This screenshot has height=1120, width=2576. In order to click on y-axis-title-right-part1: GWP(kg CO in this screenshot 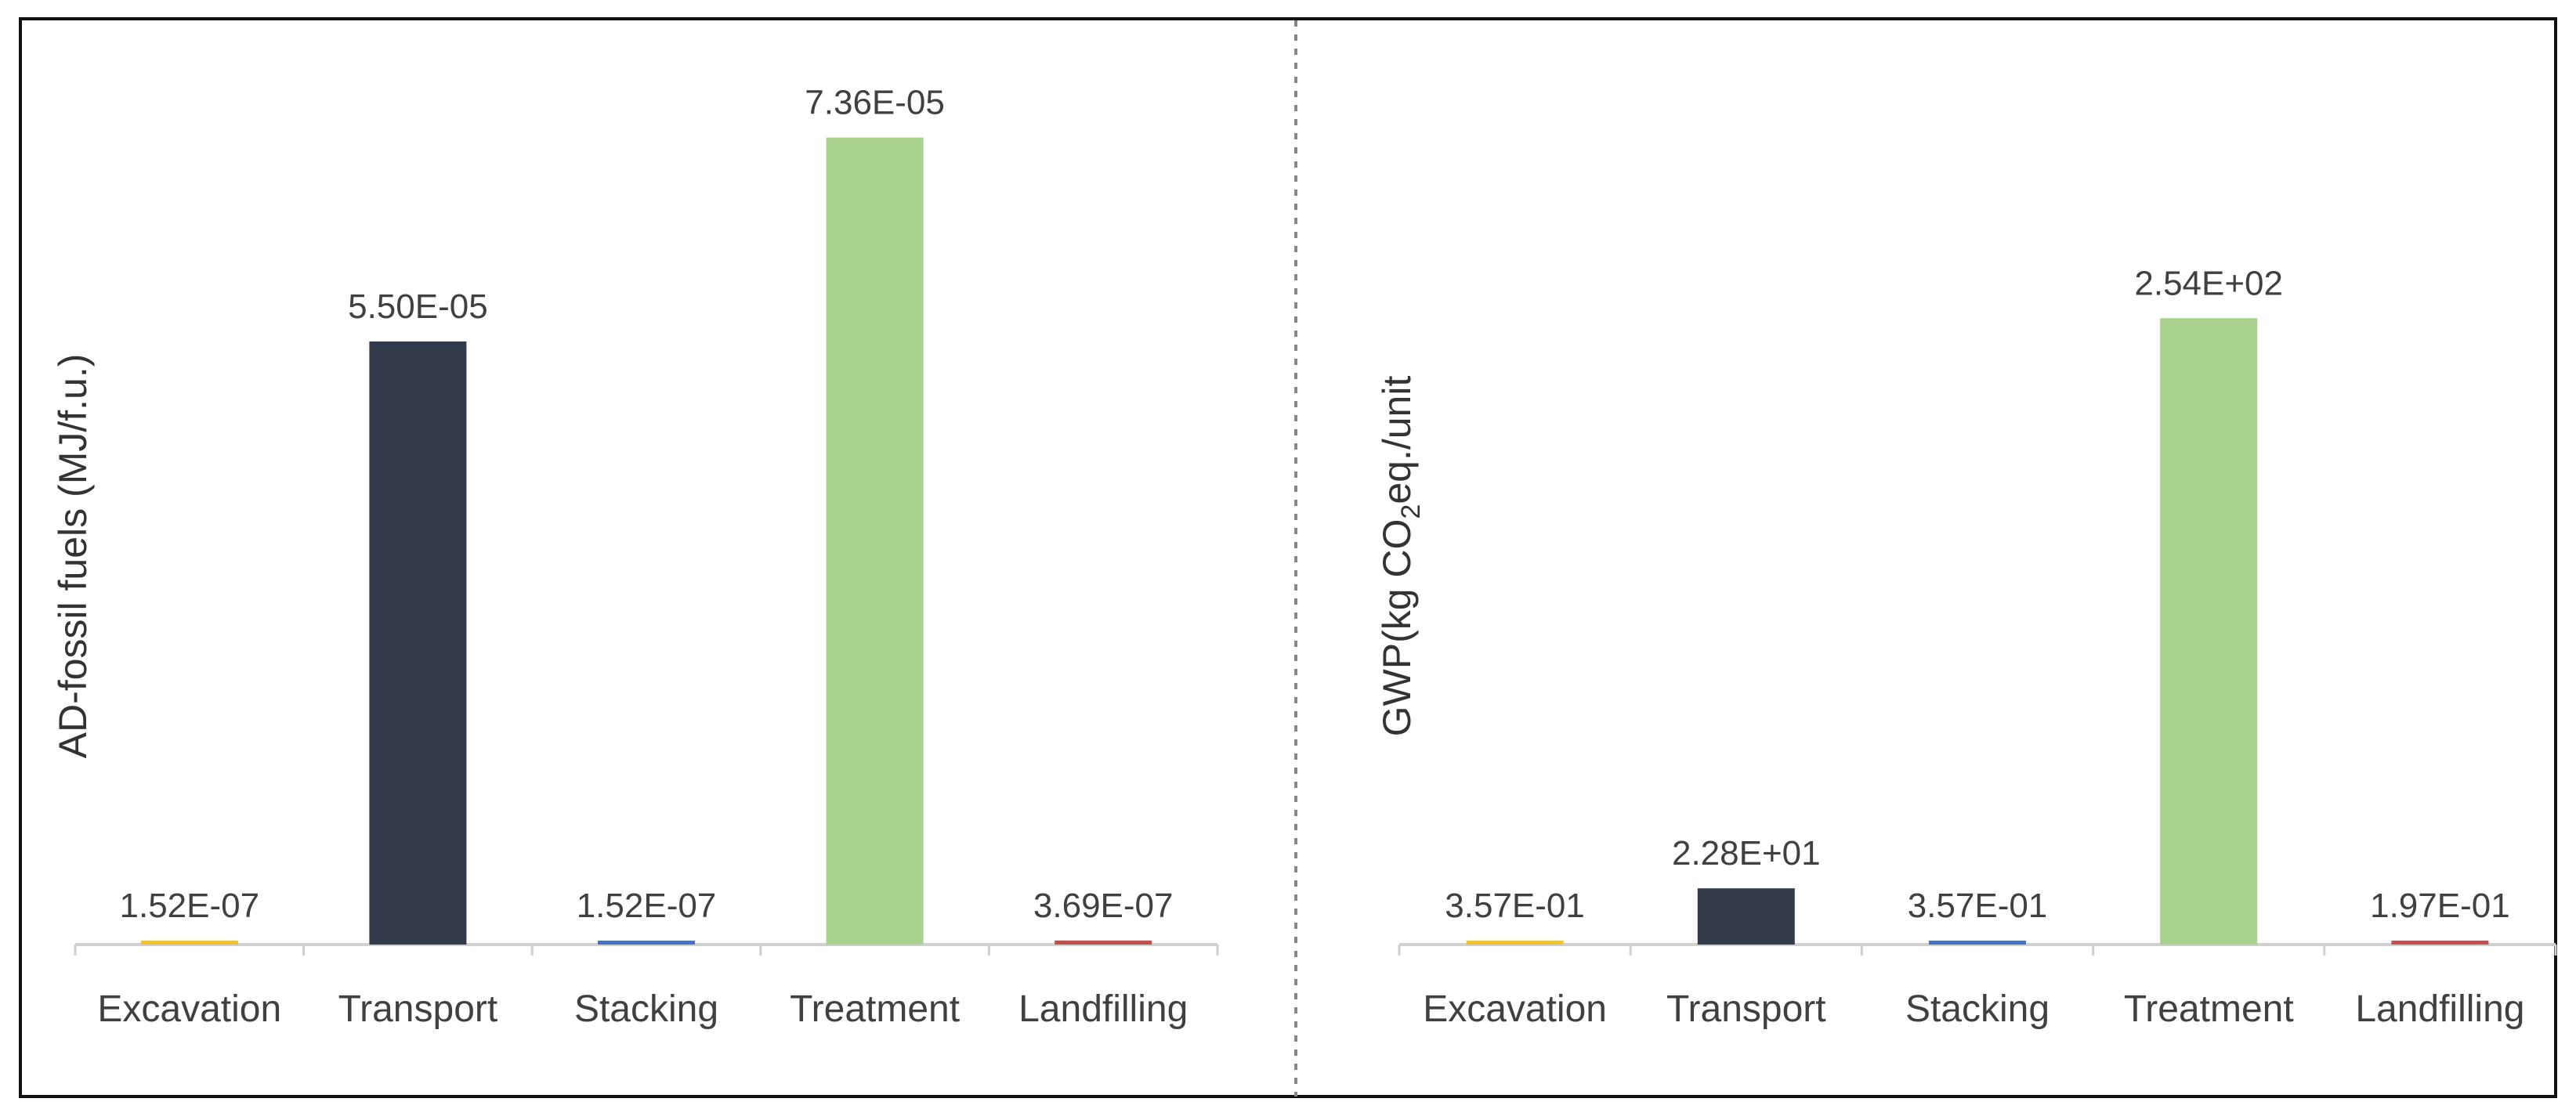, I will do `click(1397, 628)`.